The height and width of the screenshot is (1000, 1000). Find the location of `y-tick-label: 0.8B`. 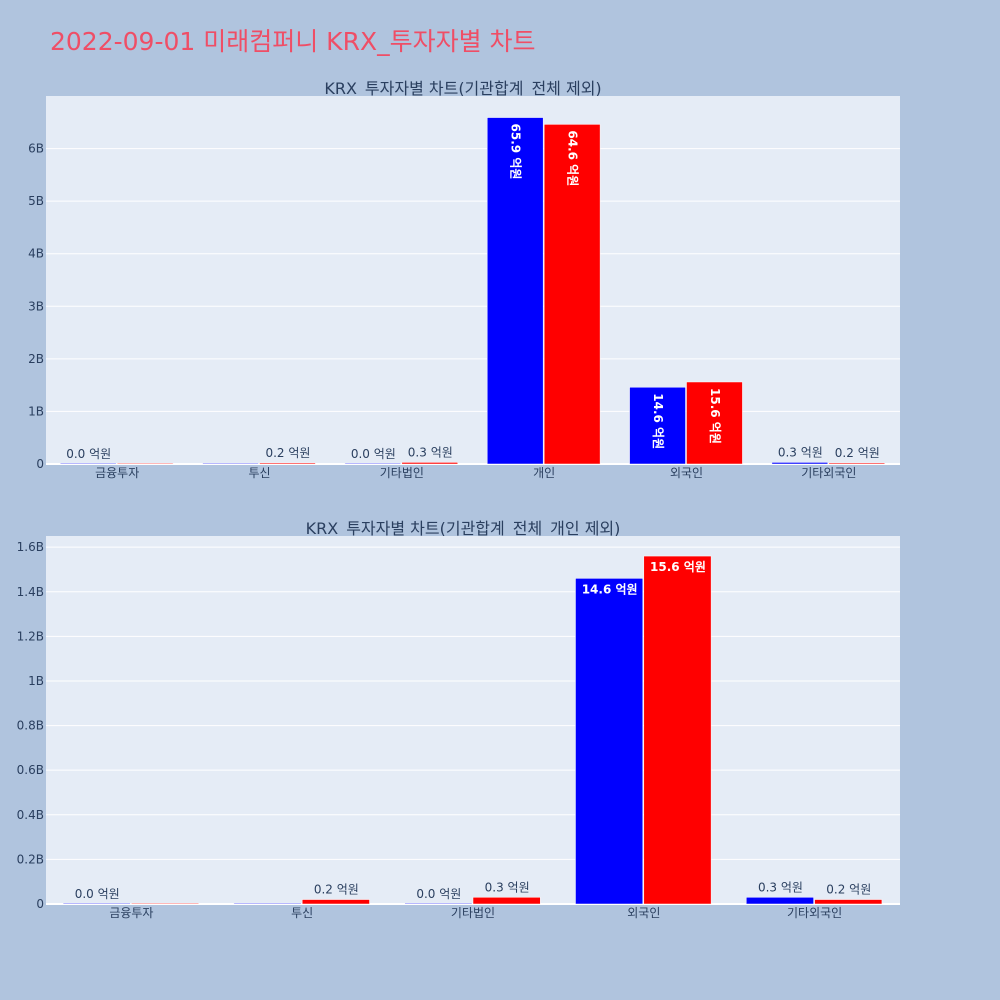

y-tick-label: 0.8B is located at coordinates (30, 726).